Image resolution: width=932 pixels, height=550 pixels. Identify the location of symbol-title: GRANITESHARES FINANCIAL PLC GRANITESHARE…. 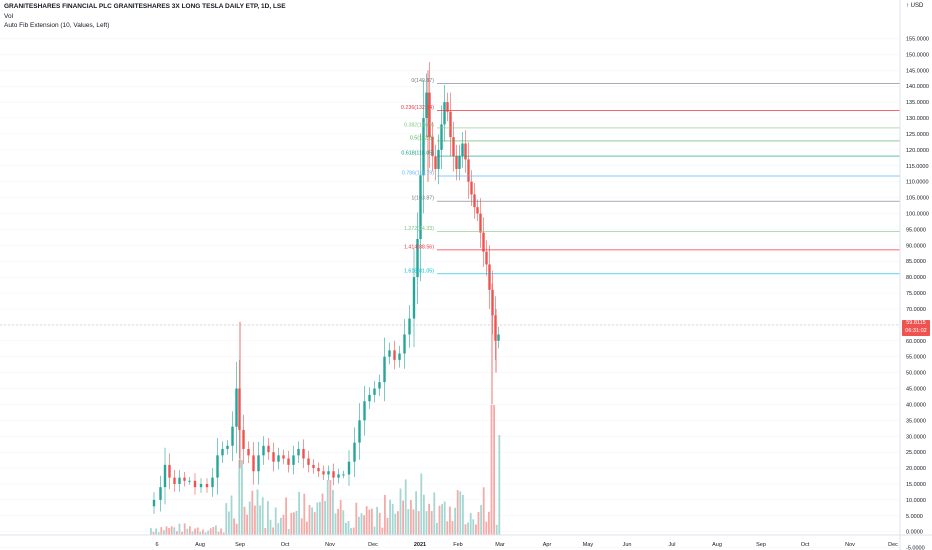
(145, 6).